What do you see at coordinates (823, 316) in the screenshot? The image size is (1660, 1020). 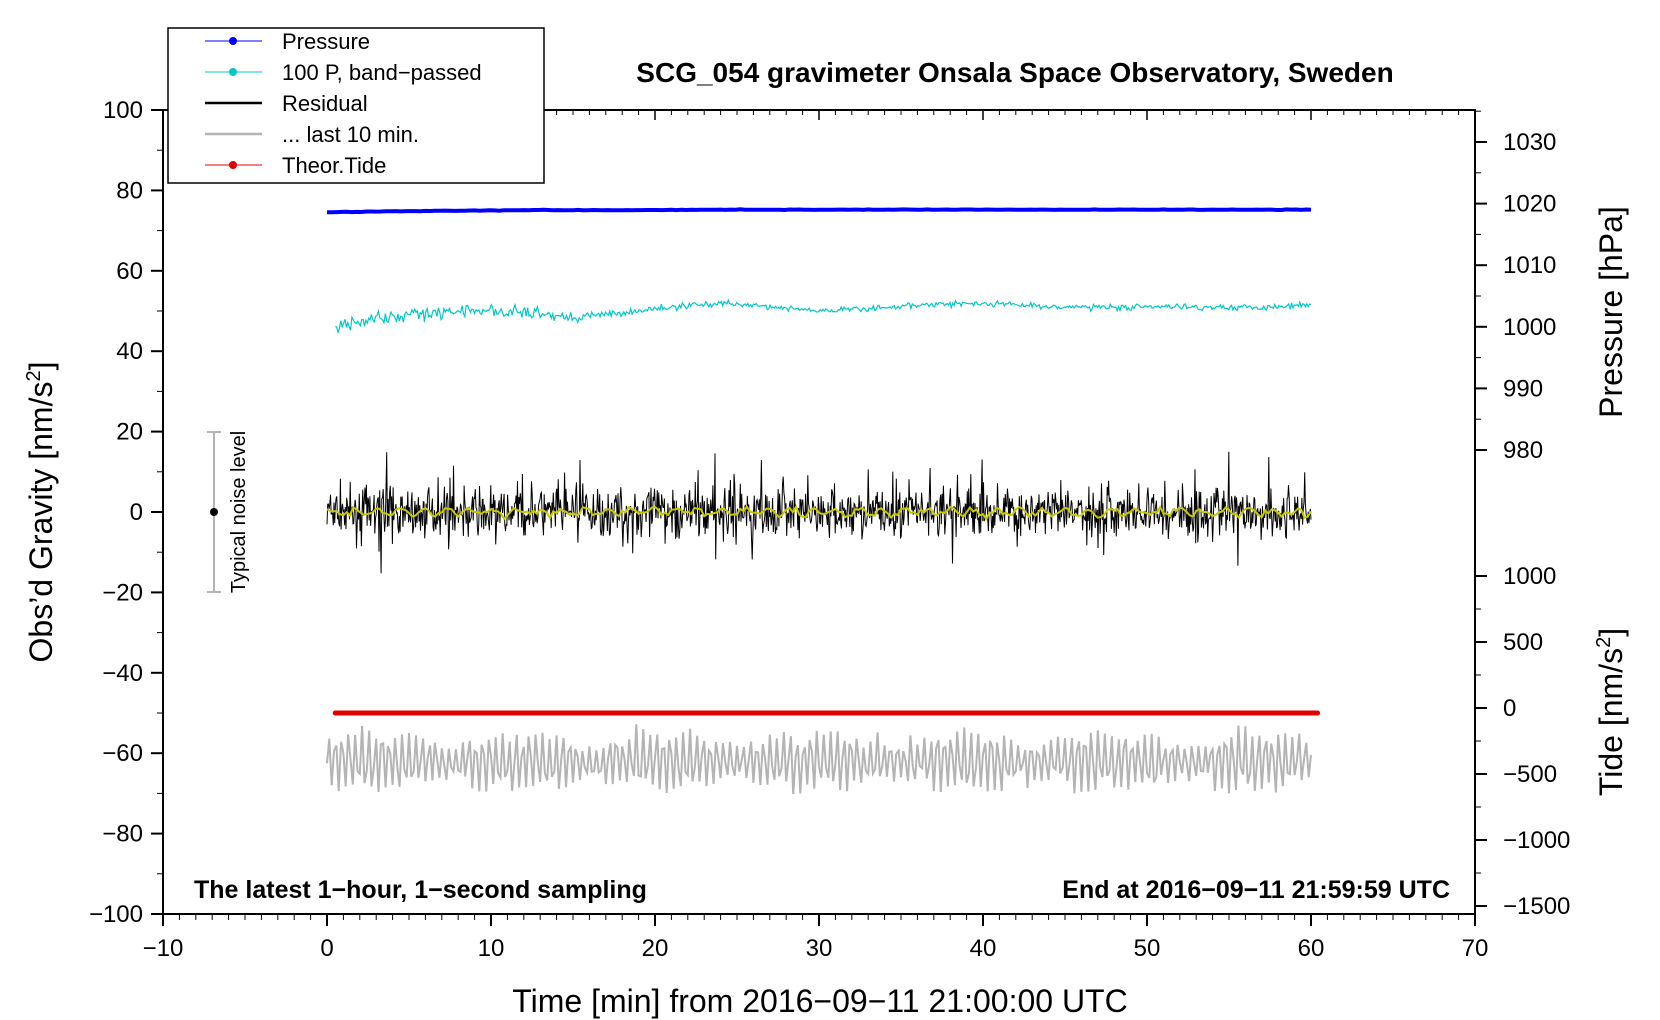 I see `series-pressure-bandpassed` at bounding box center [823, 316].